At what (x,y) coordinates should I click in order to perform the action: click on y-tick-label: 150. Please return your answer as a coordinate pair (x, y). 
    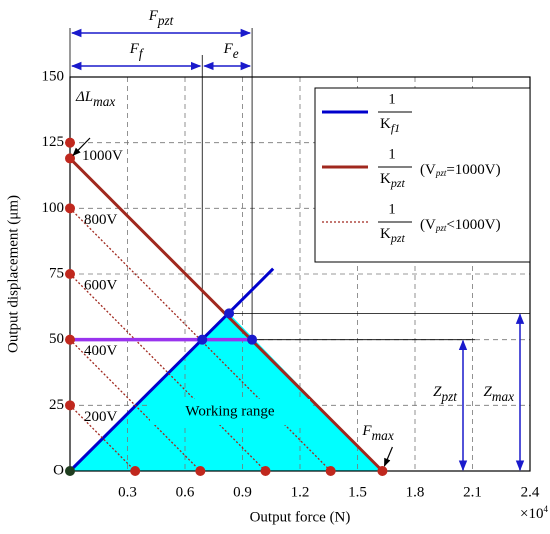
    Looking at the image, I should click on (53, 76).